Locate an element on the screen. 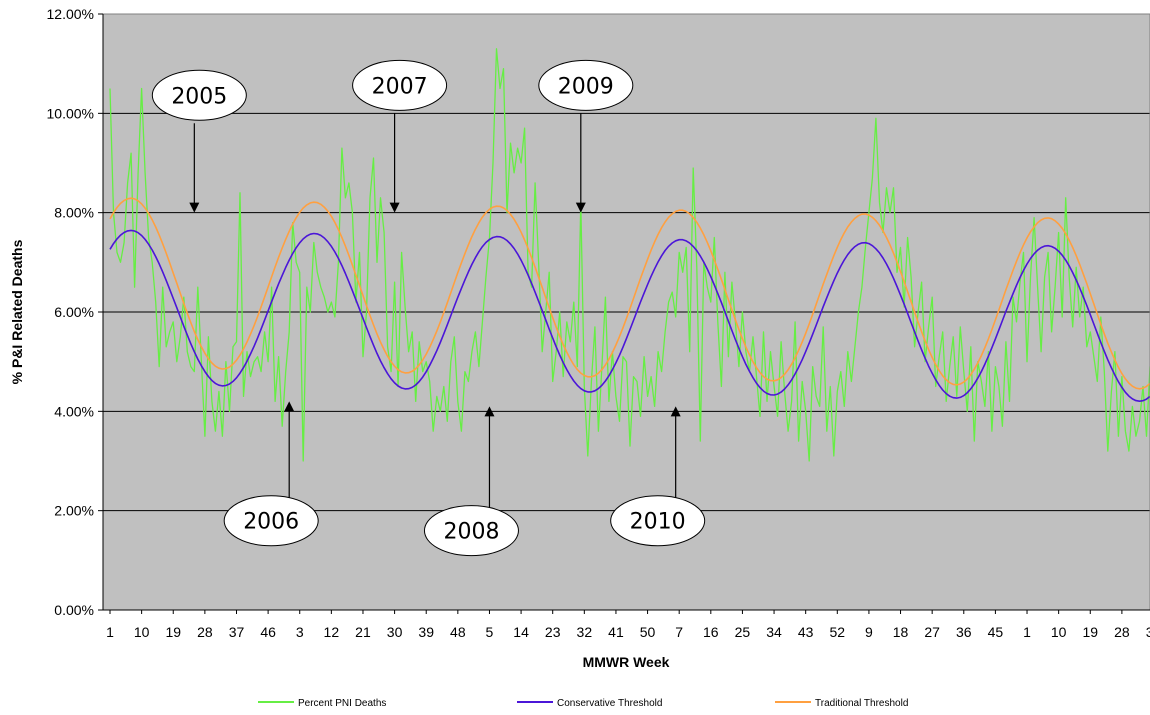 The image size is (1150, 715). callout-label: 2008 is located at coordinates (471, 532).